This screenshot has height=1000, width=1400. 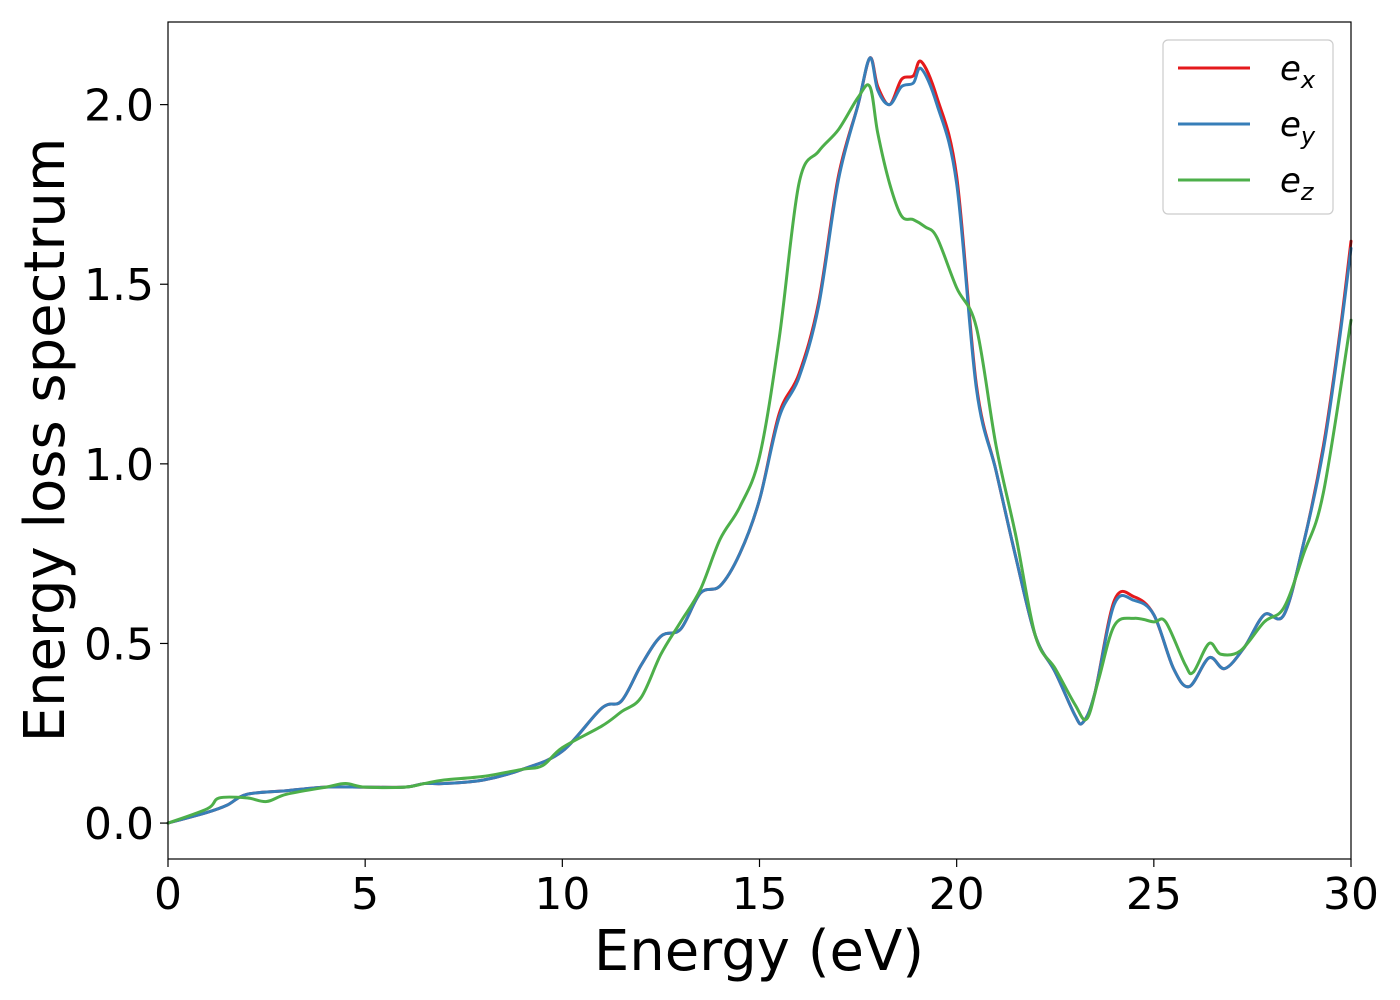 What do you see at coordinates (1154, 894) in the screenshot?
I see `x-tick-label: 25` at bounding box center [1154, 894].